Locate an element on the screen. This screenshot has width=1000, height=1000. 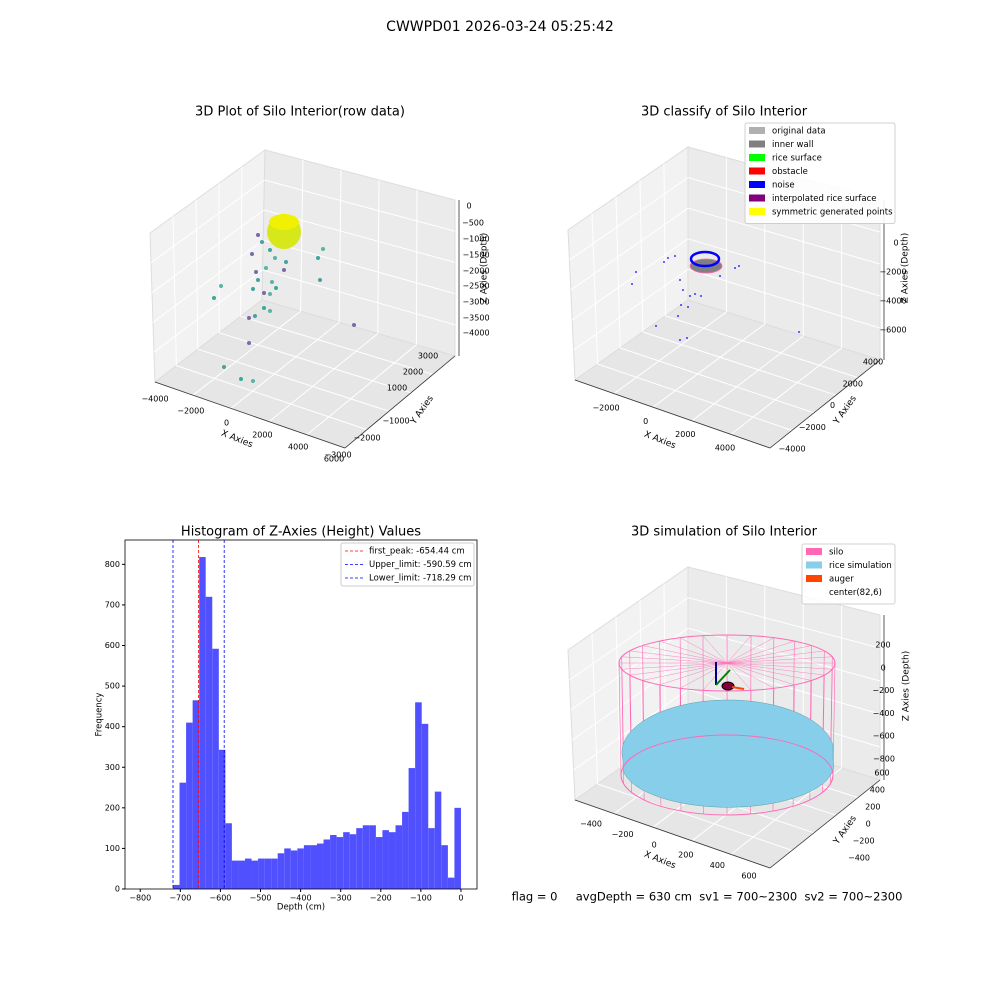
x-tick-label: −200 is located at coordinates (381, 898).